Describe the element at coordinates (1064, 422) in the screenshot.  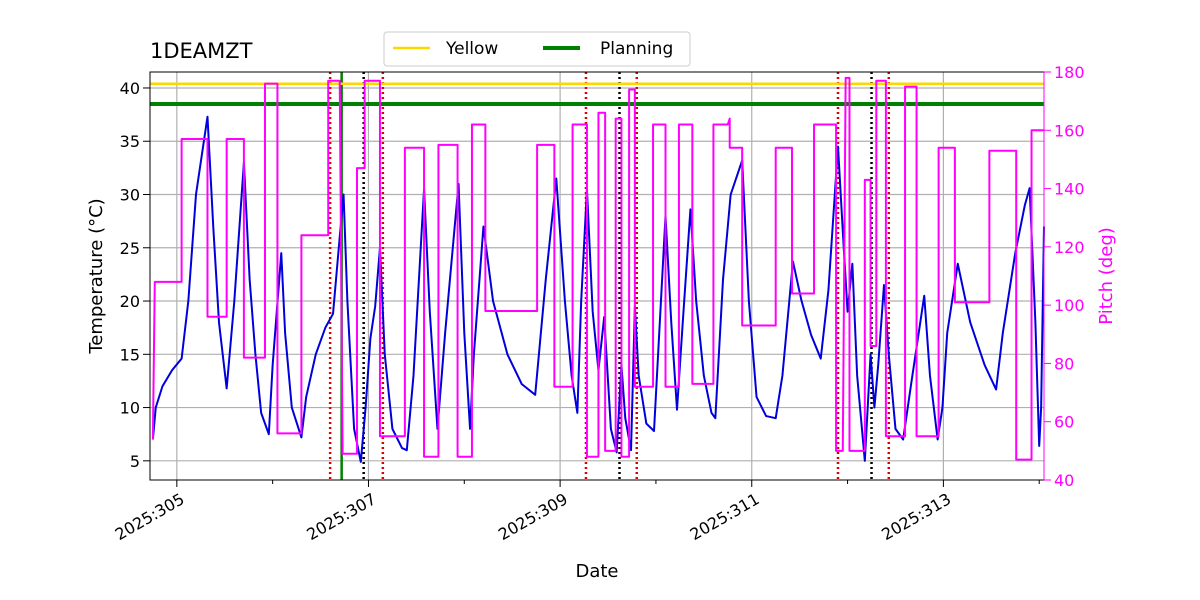
I see `y2-tick-label: 60` at that location.